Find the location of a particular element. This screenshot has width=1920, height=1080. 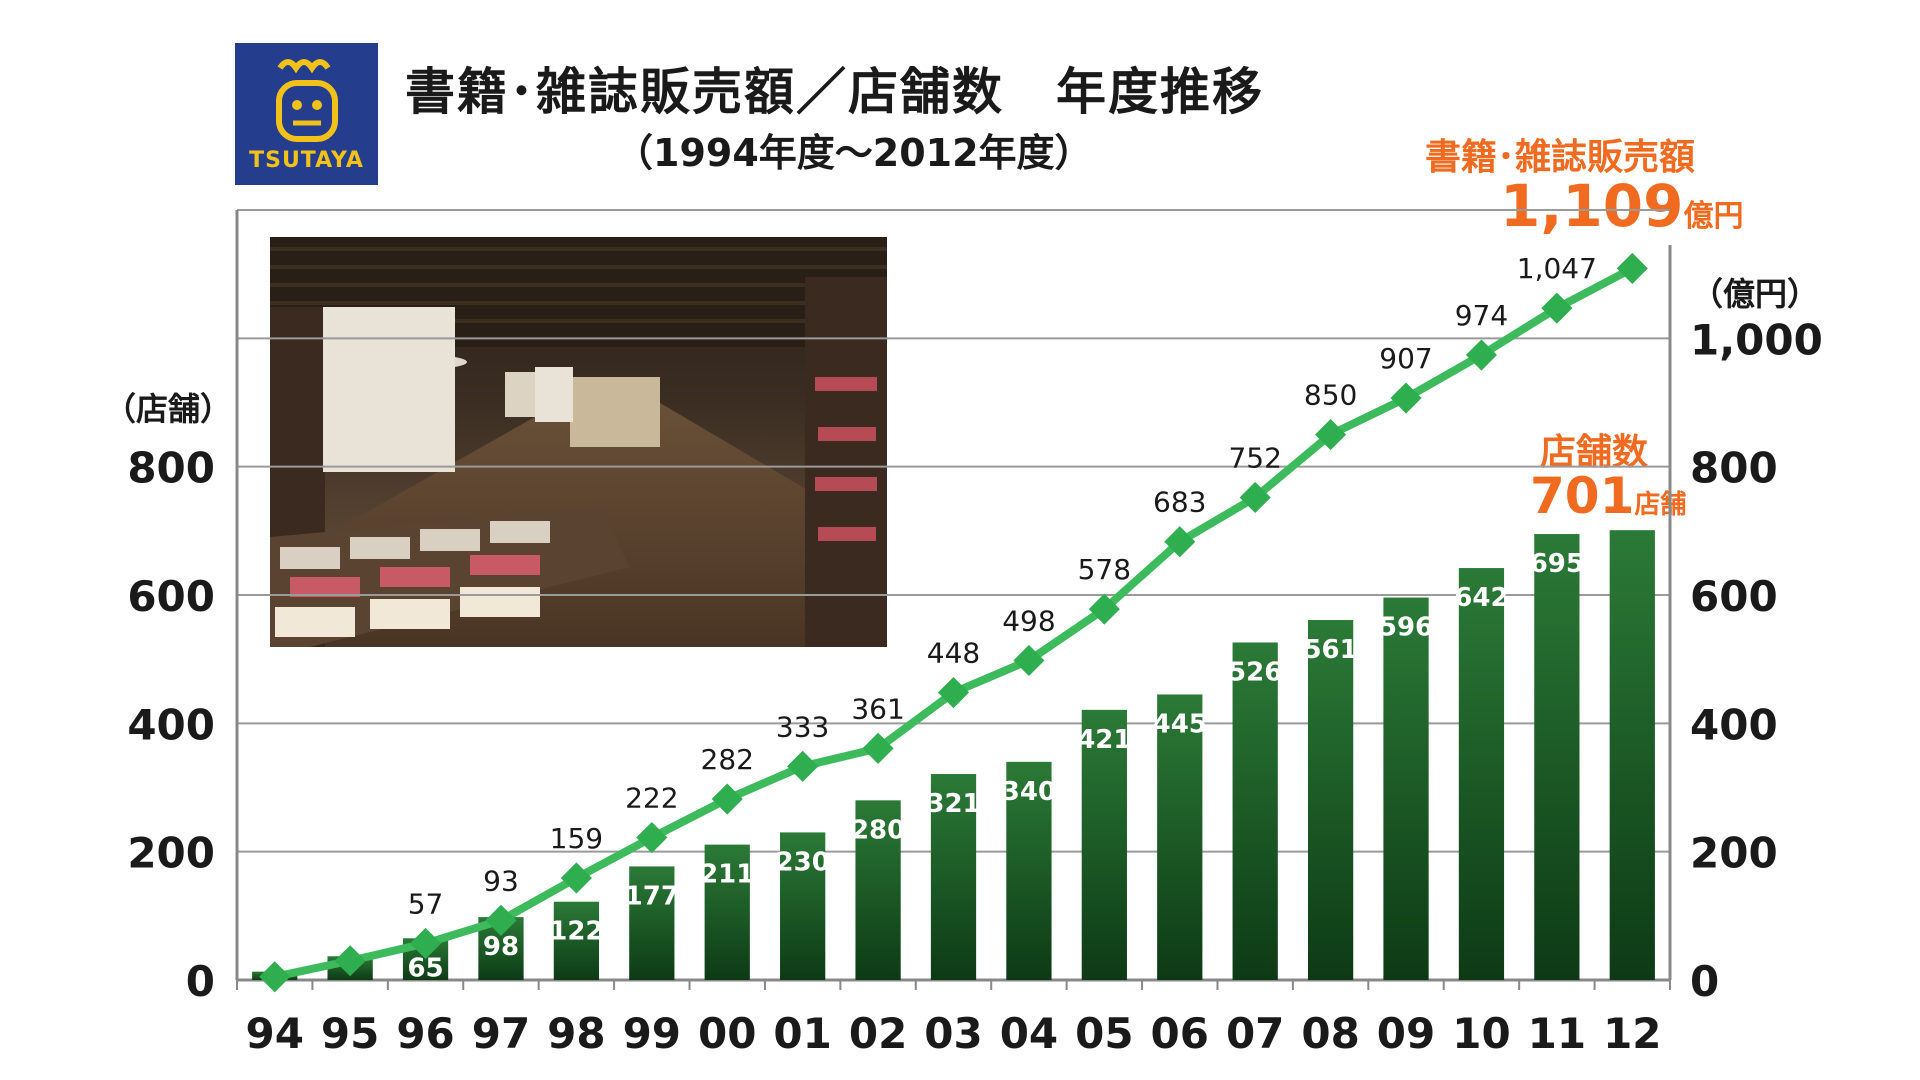

line-data-label: 448 is located at coordinates (953, 653).